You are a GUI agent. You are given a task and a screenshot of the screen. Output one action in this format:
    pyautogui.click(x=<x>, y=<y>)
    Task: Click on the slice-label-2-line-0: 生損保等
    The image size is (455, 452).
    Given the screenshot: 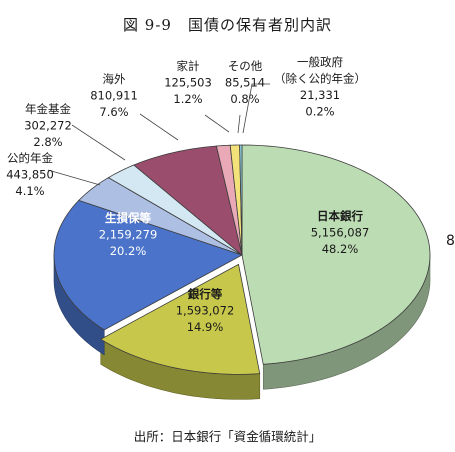 What is the action you would take?
    pyautogui.click(x=128, y=218)
    